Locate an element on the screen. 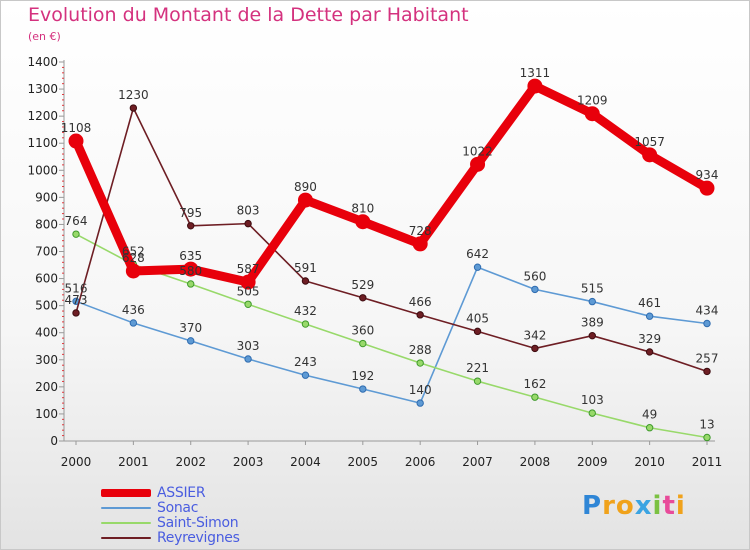 The height and width of the screenshot is (550, 750). data-label-sonac: 434 is located at coordinates (707, 311).